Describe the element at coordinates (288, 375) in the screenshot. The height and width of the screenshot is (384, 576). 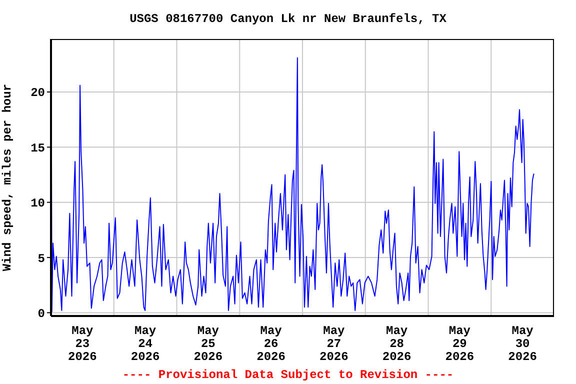
I see `text: ---- Provisional Data Subject to Revision ----` at that location.